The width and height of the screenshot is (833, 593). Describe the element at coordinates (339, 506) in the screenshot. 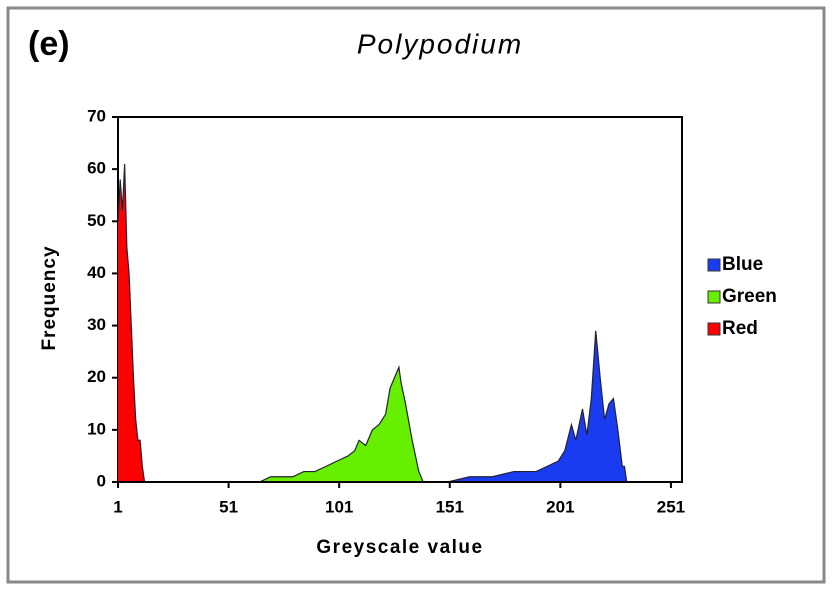

I see `x-tick-label: 101` at that location.